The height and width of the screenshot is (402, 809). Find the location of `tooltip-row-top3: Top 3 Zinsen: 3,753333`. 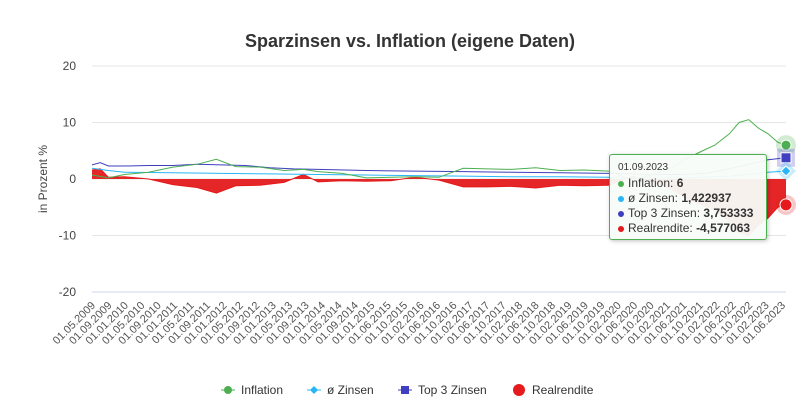

tooltip-row-top3: Top 3 Zinsen: 3,753333 is located at coordinates (688, 213).